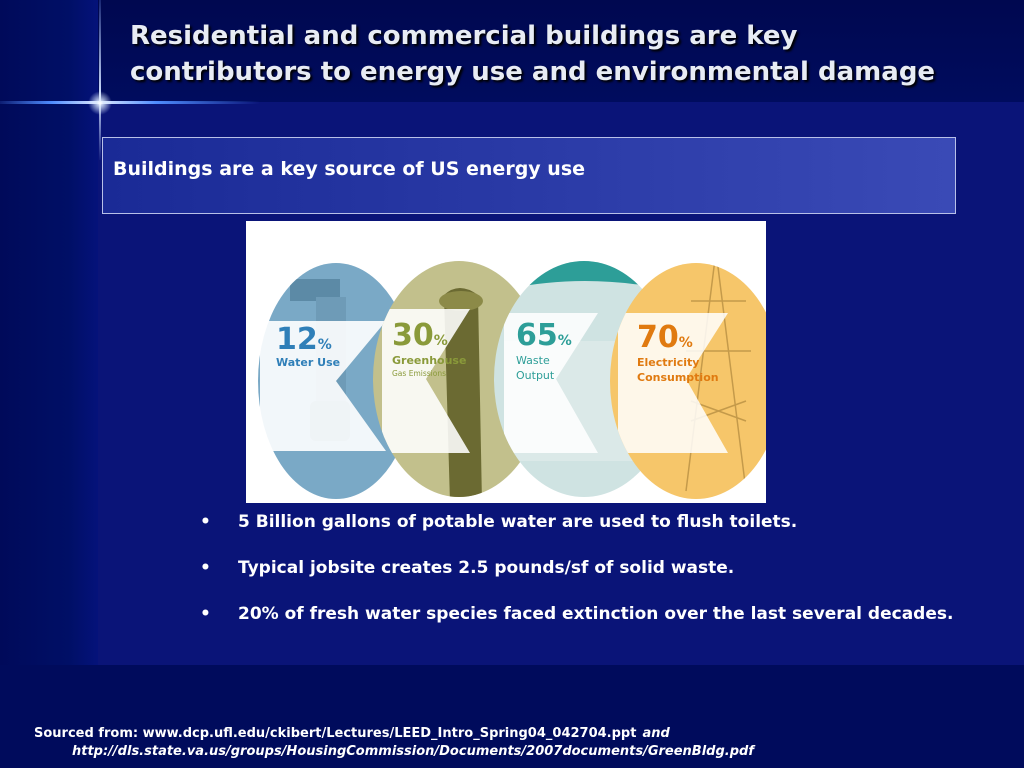 The height and width of the screenshot is (768, 1024). What do you see at coordinates (544, 335) in the screenshot?
I see `stat-value: 65%` at bounding box center [544, 335].